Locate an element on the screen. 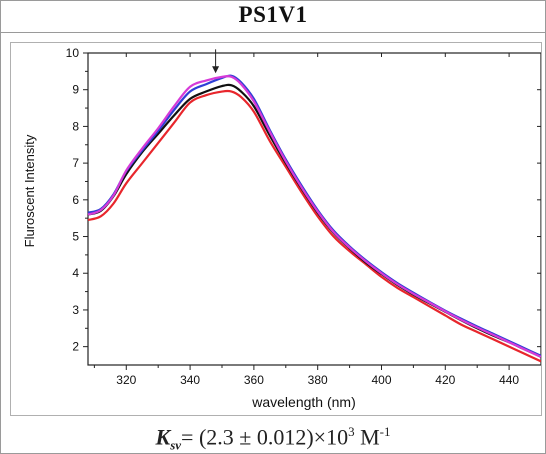 The height and width of the screenshot is (454, 546). stern-volmer-constant: Ksv= (2.3 ± 0.012)×103 M-1 is located at coordinates (273, 439).